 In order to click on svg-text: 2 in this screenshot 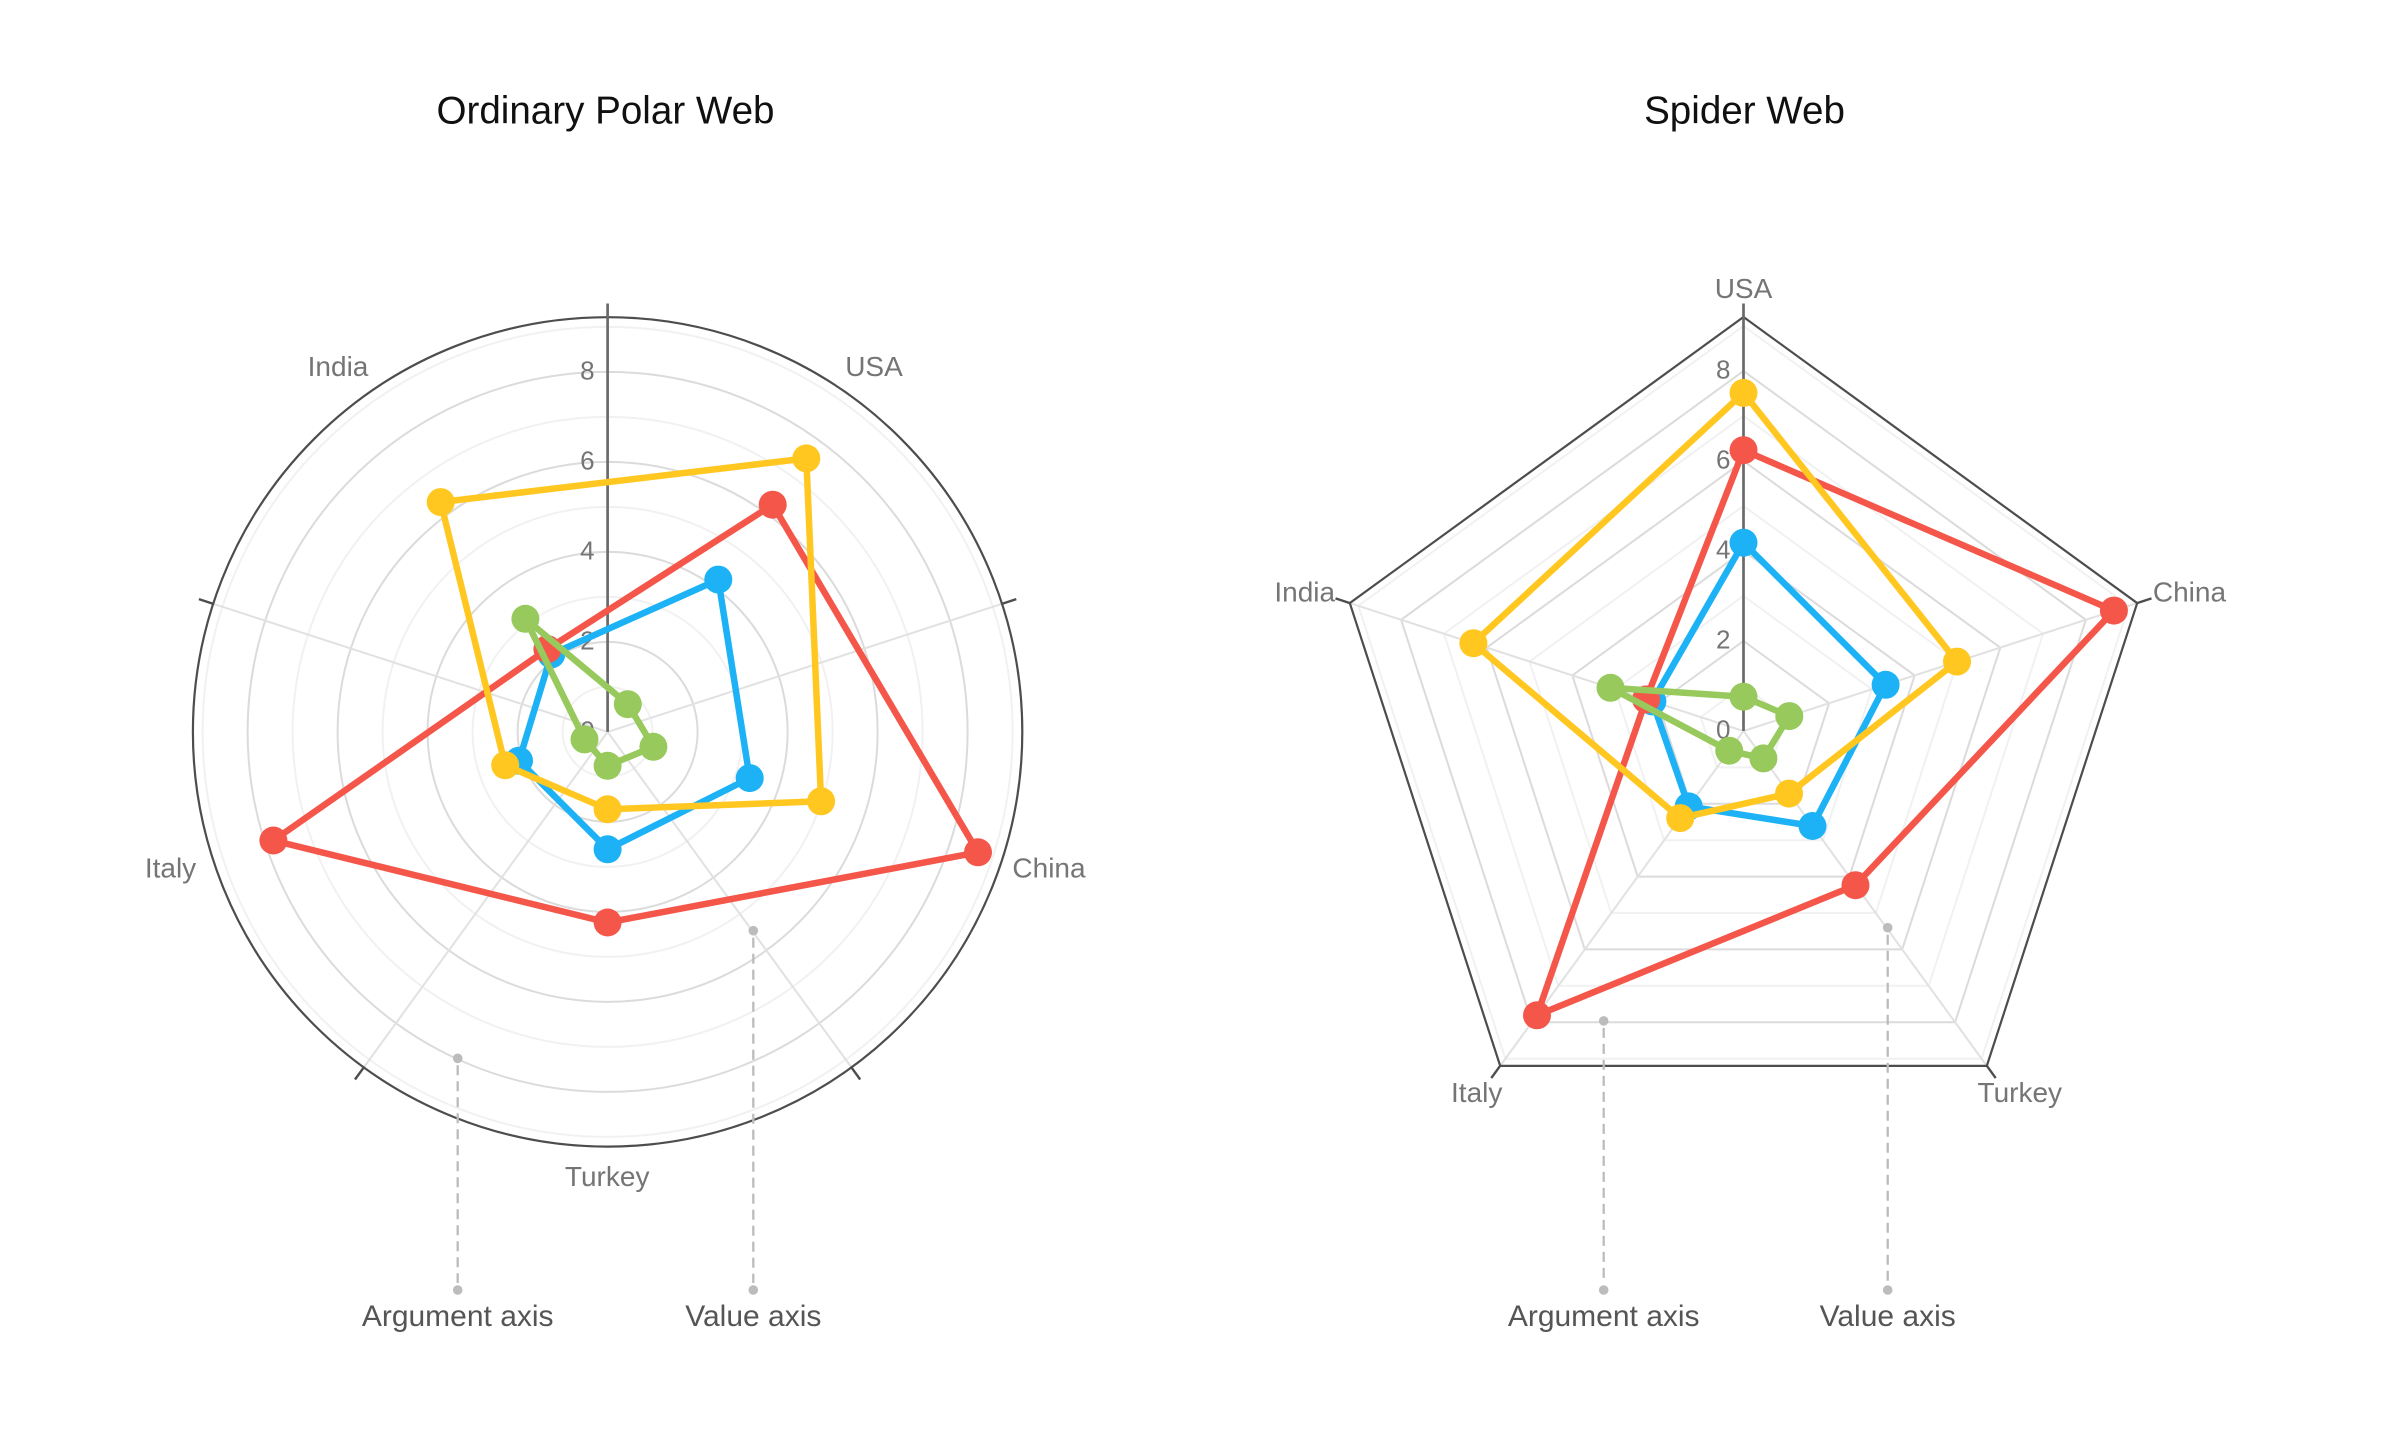, I will do `click(1723, 640)`.